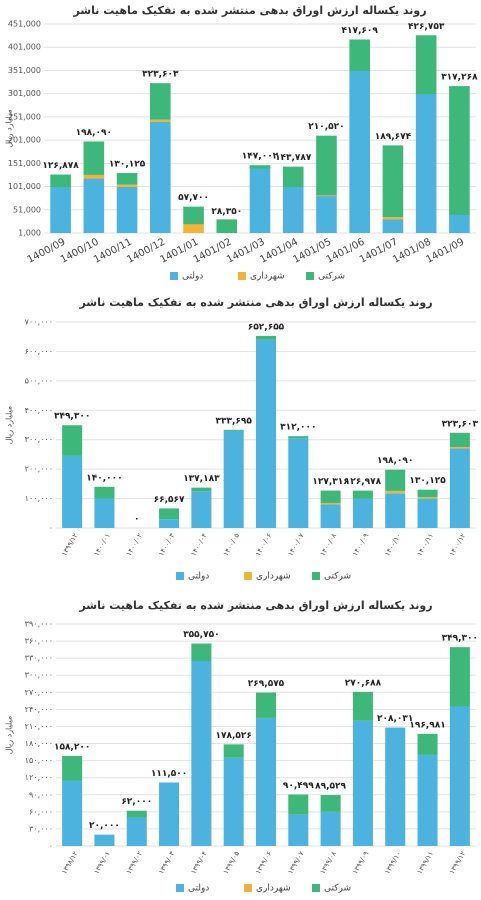  Describe the element at coordinates (330, 787) in the screenshot. I see `total-label: ۸۹,۵۲۹` at that location.